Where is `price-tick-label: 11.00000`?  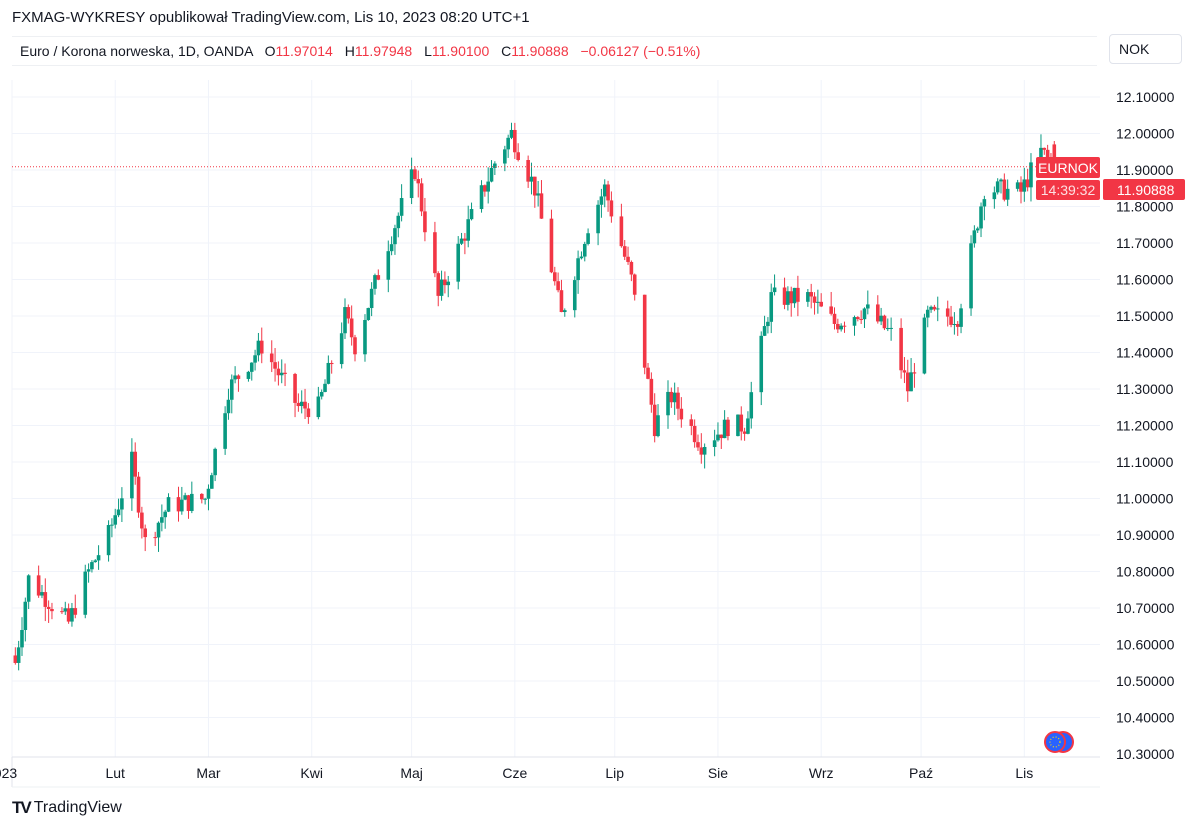
price-tick-label: 11.00000 is located at coordinates (1145, 499).